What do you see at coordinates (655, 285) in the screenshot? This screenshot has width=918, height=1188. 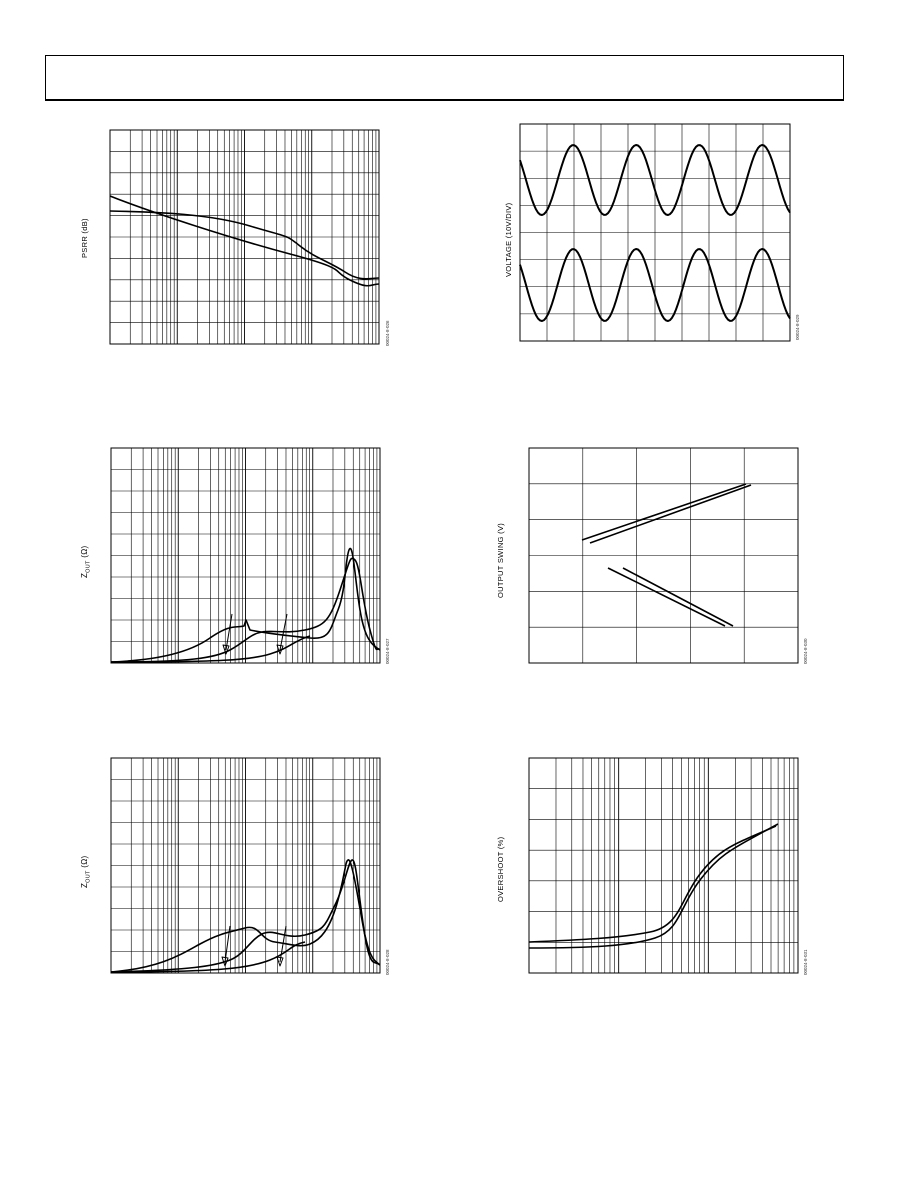 I see `voltage-trace-lower` at bounding box center [655, 285].